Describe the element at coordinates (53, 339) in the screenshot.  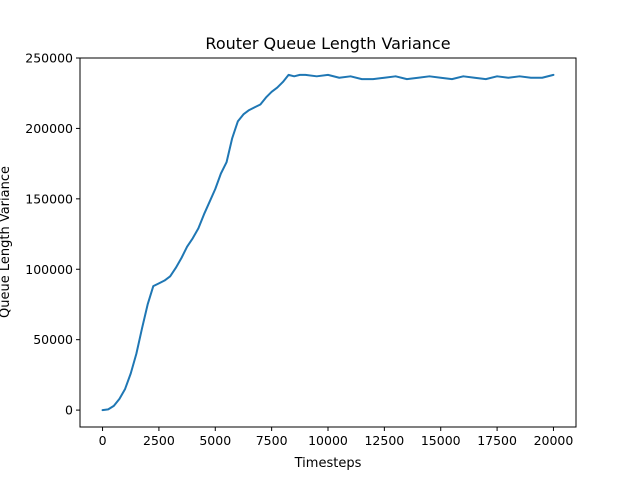
I see `y-tick-label: 50000` at that location.